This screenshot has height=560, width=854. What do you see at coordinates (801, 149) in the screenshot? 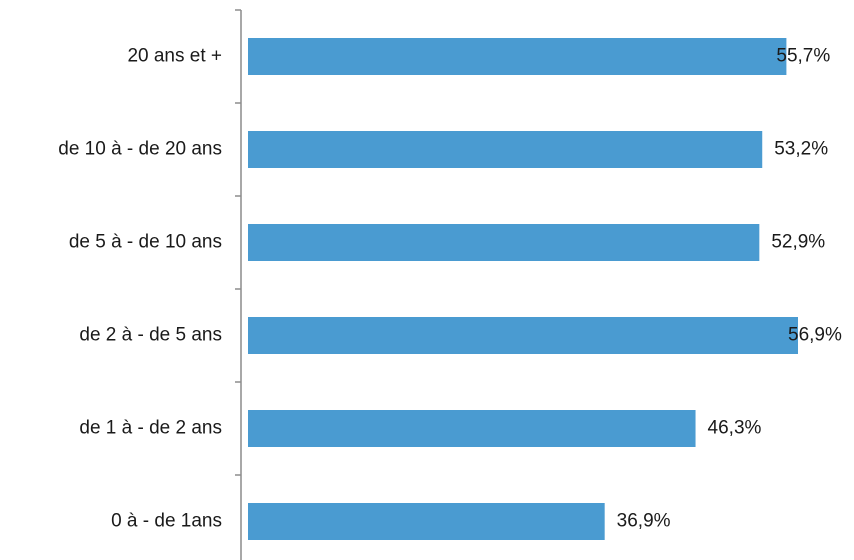
I see `value-label: 53,2%` at bounding box center [801, 149].